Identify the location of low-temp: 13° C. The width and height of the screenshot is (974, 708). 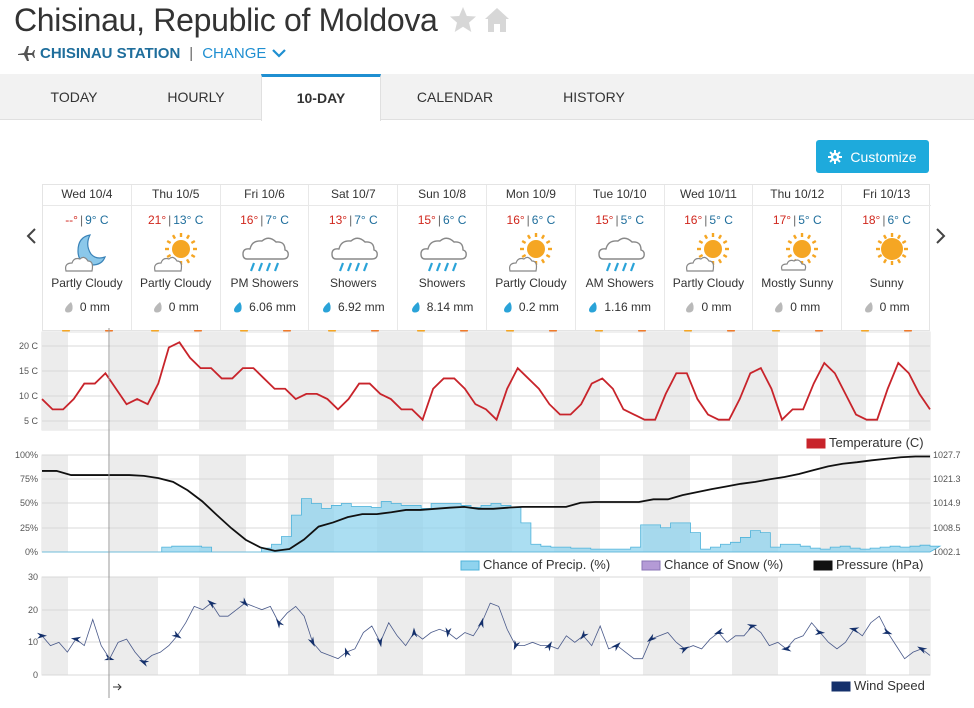
(188, 220).